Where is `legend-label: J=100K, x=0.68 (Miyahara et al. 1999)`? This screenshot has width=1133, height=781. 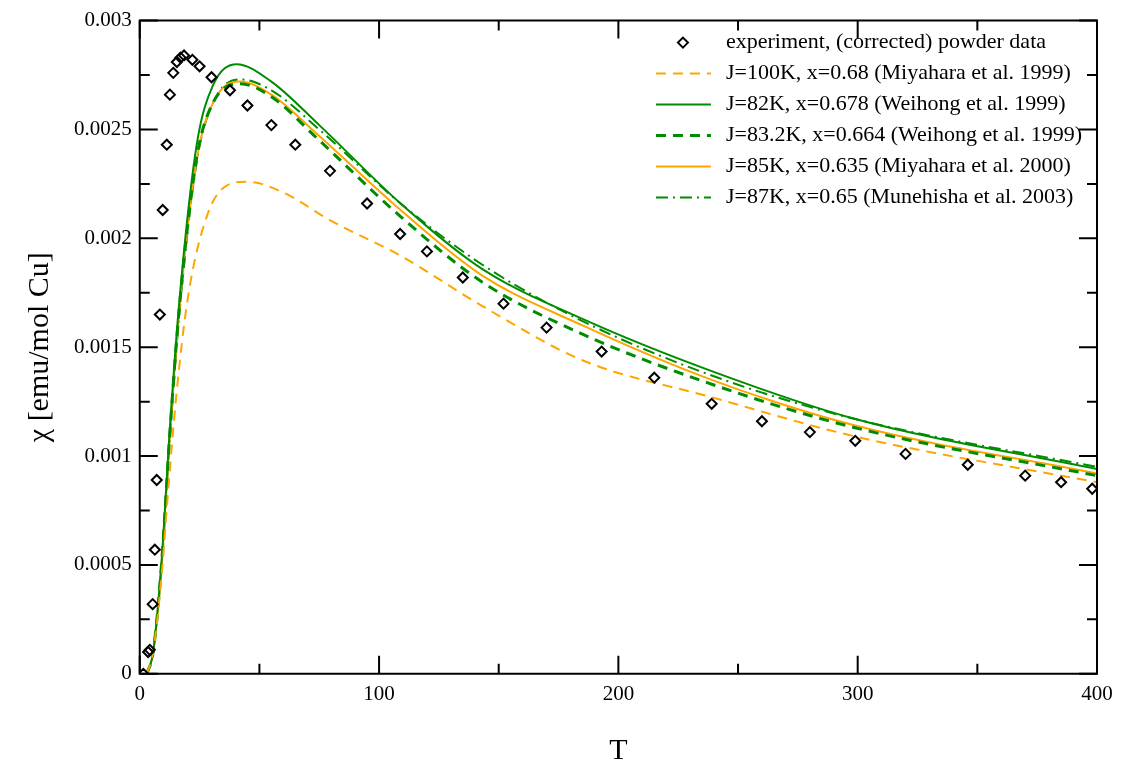
legend-label: J=100K, x=0.68 (Miyahara et al. 1999) is located at coordinates (898, 72).